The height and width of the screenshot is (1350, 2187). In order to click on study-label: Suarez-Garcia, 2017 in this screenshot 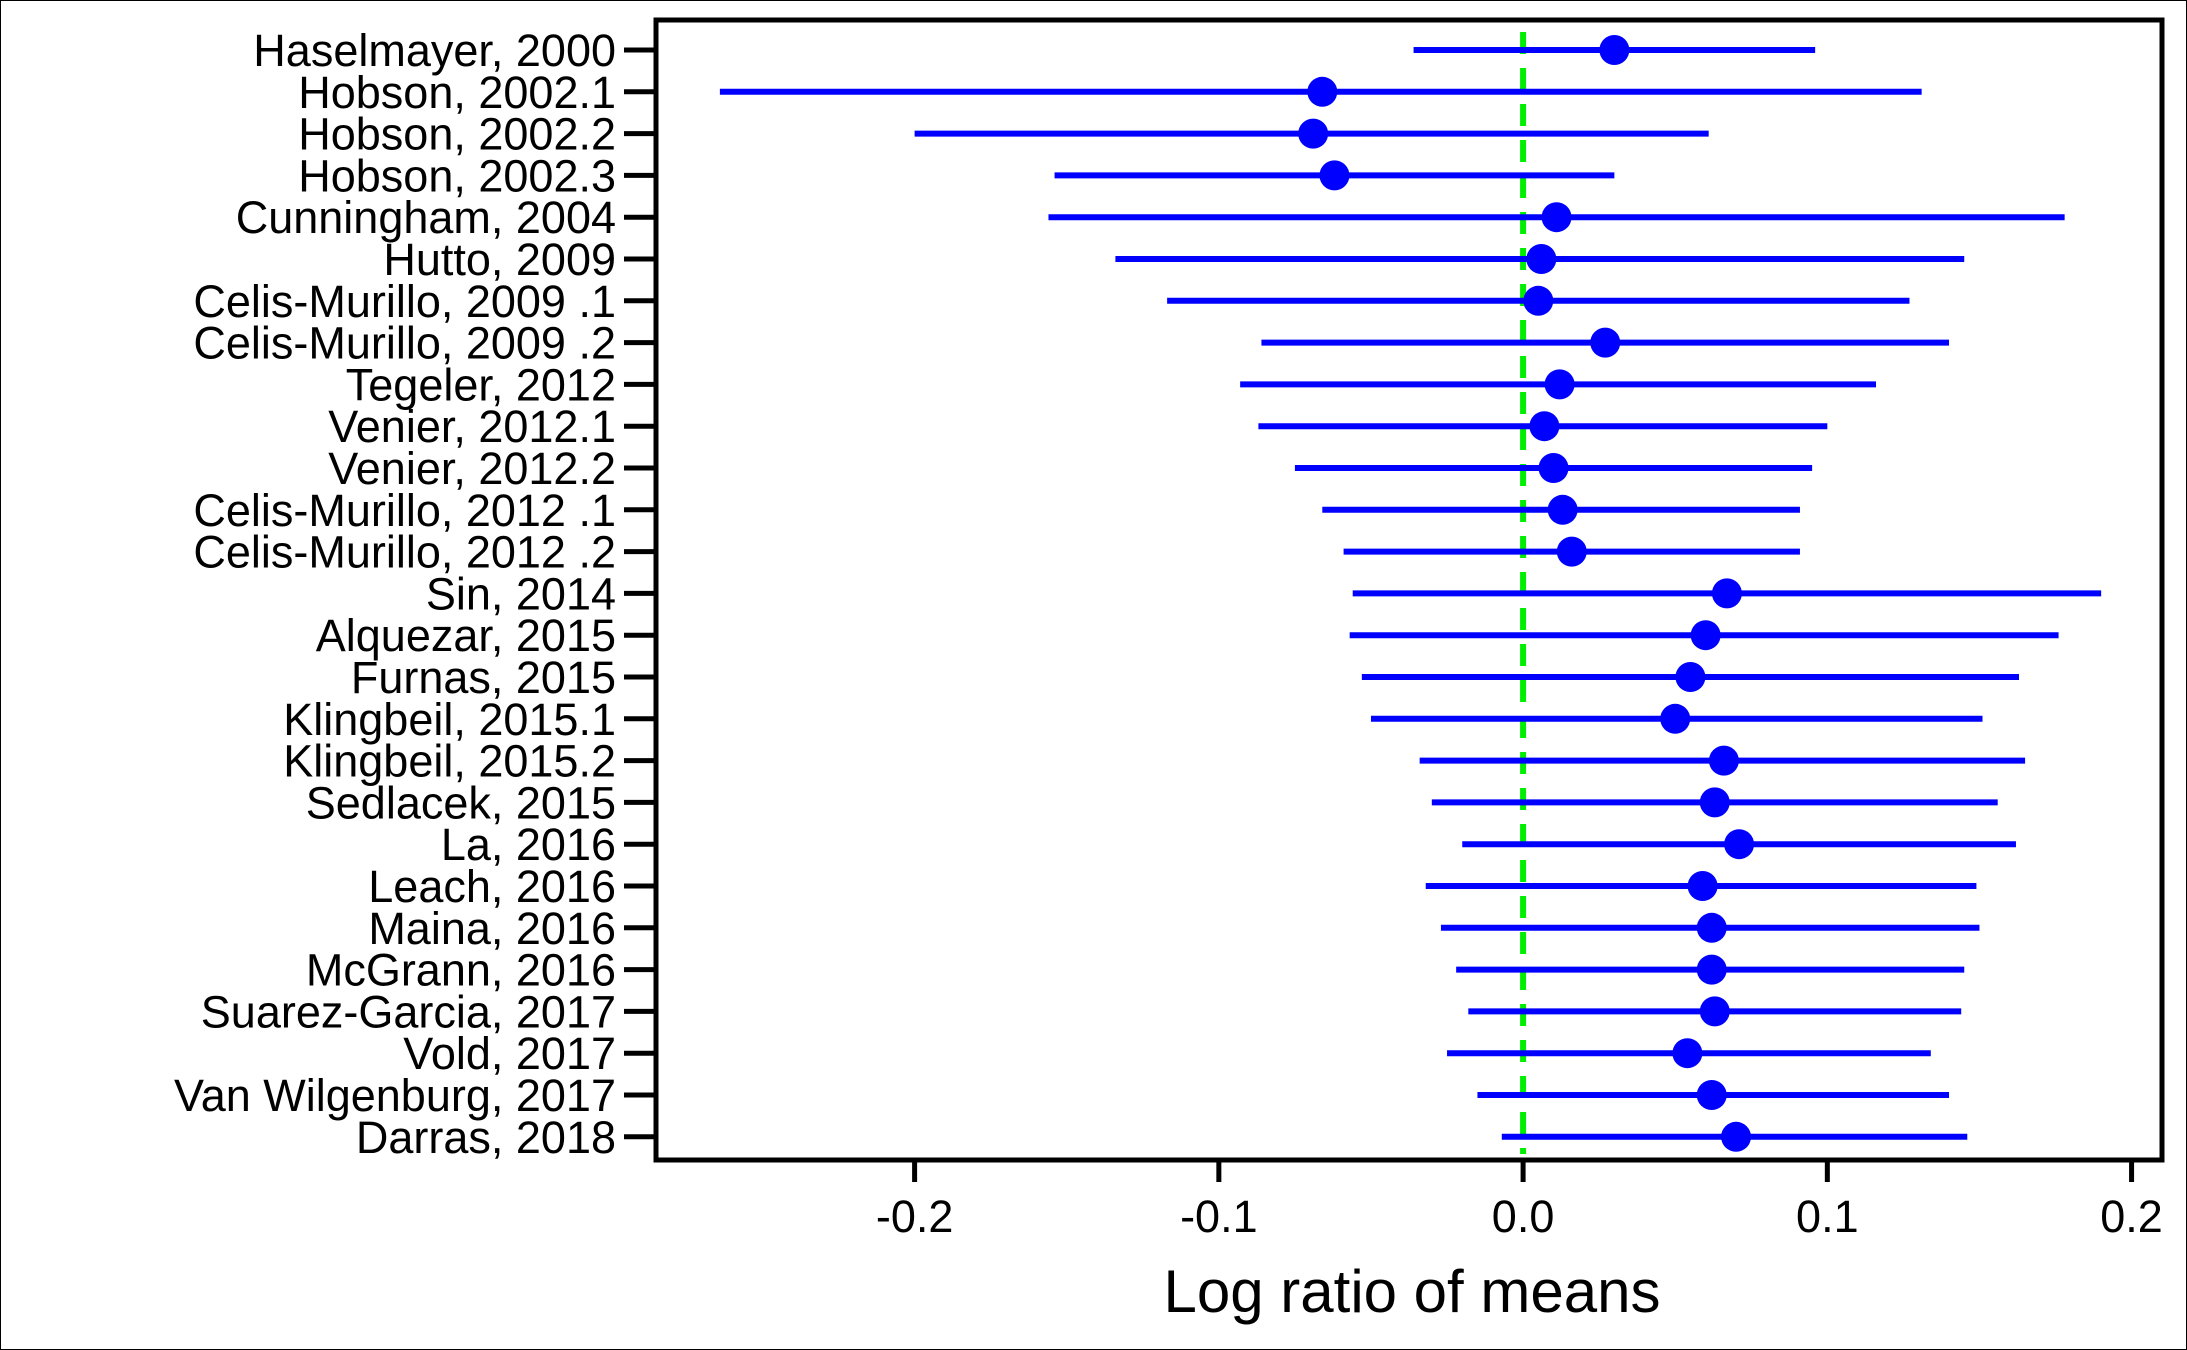, I will do `click(408, 1011)`.